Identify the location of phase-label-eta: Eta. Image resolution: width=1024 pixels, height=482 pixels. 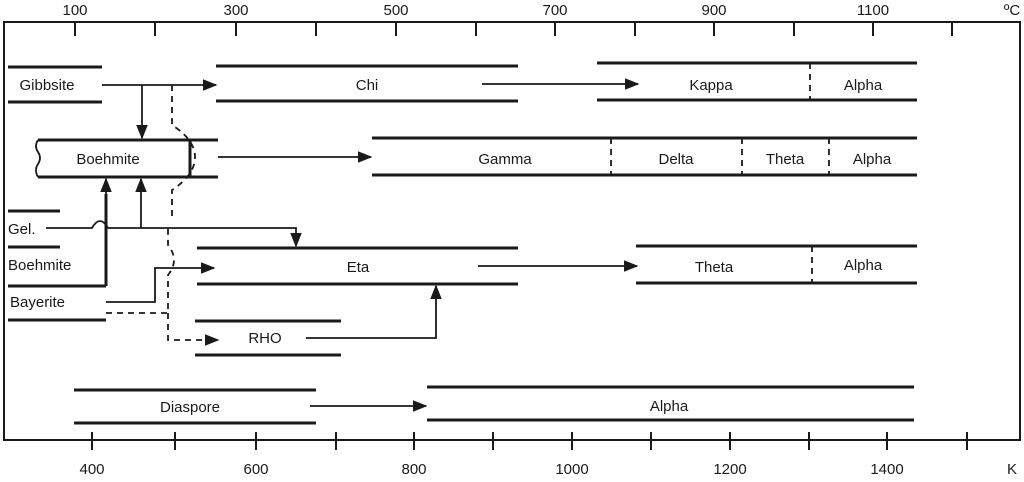
(358, 267).